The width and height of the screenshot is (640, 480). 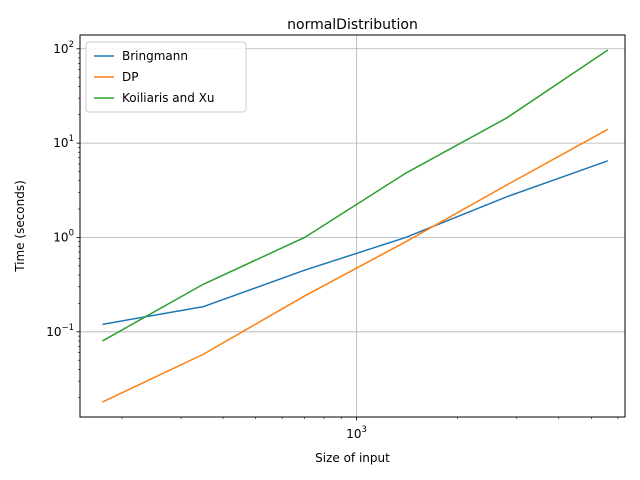 What do you see at coordinates (63, 48) in the screenshot?
I see `y-tick-label-3: 10²` at bounding box center [63, 48].